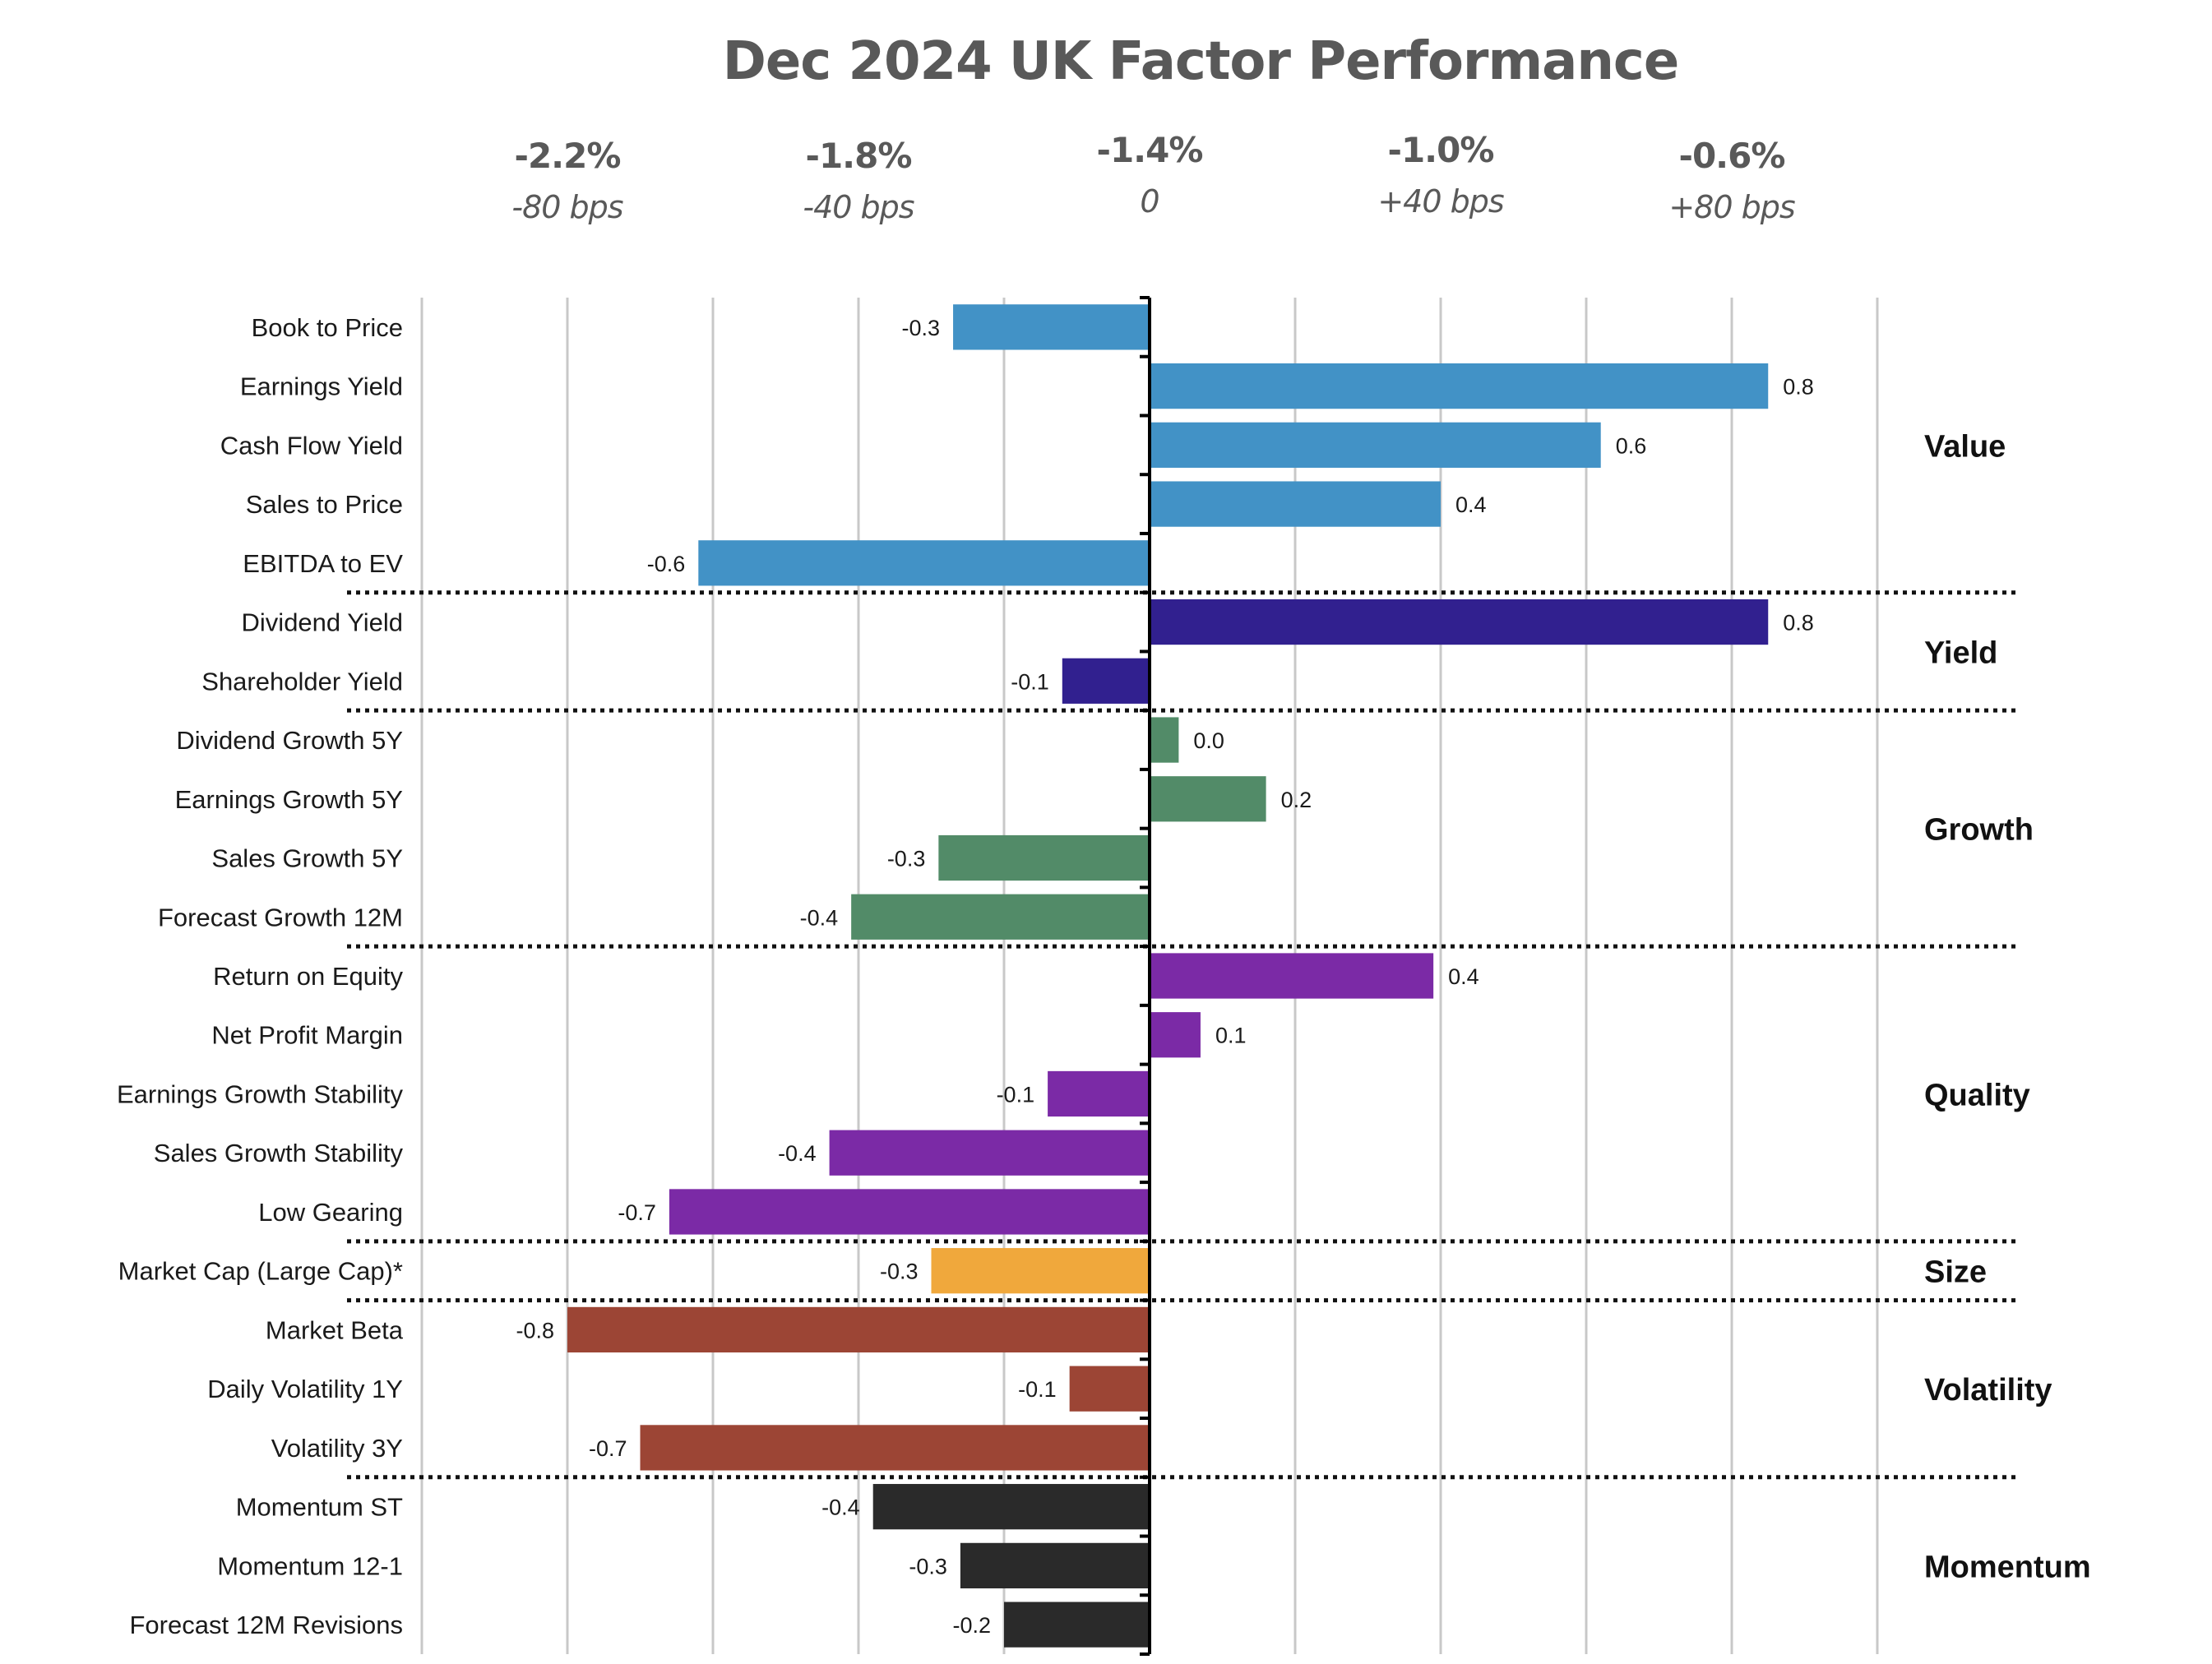 This screenshot has height=1664, width=2212. Describe the element at coordinates (858, 180) in the screenshot. I see `top-scale-tick: -1.8% -40 bps` at that location.